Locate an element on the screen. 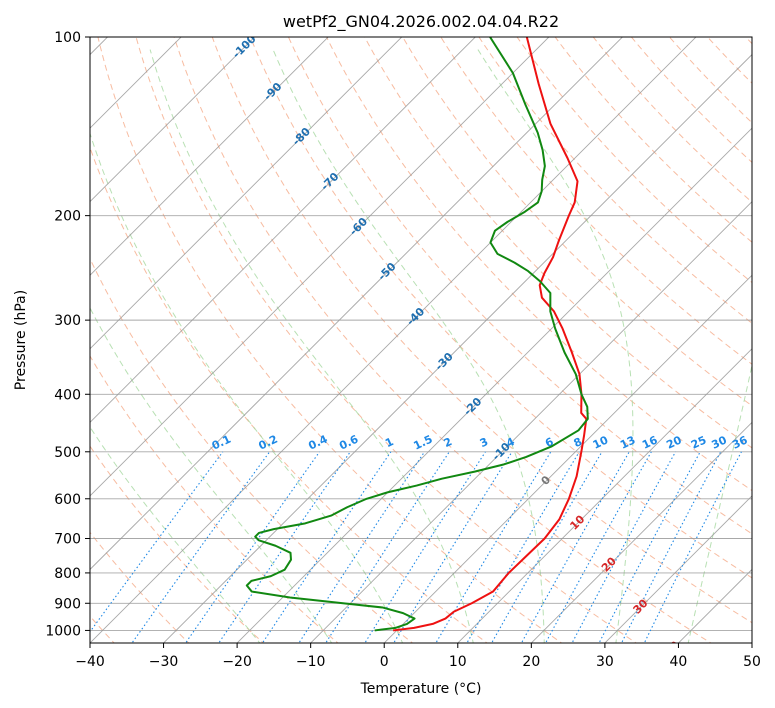 This screenshot has width=775, height=708. y-tick-label: 700 is located at coordinates (67, 540).